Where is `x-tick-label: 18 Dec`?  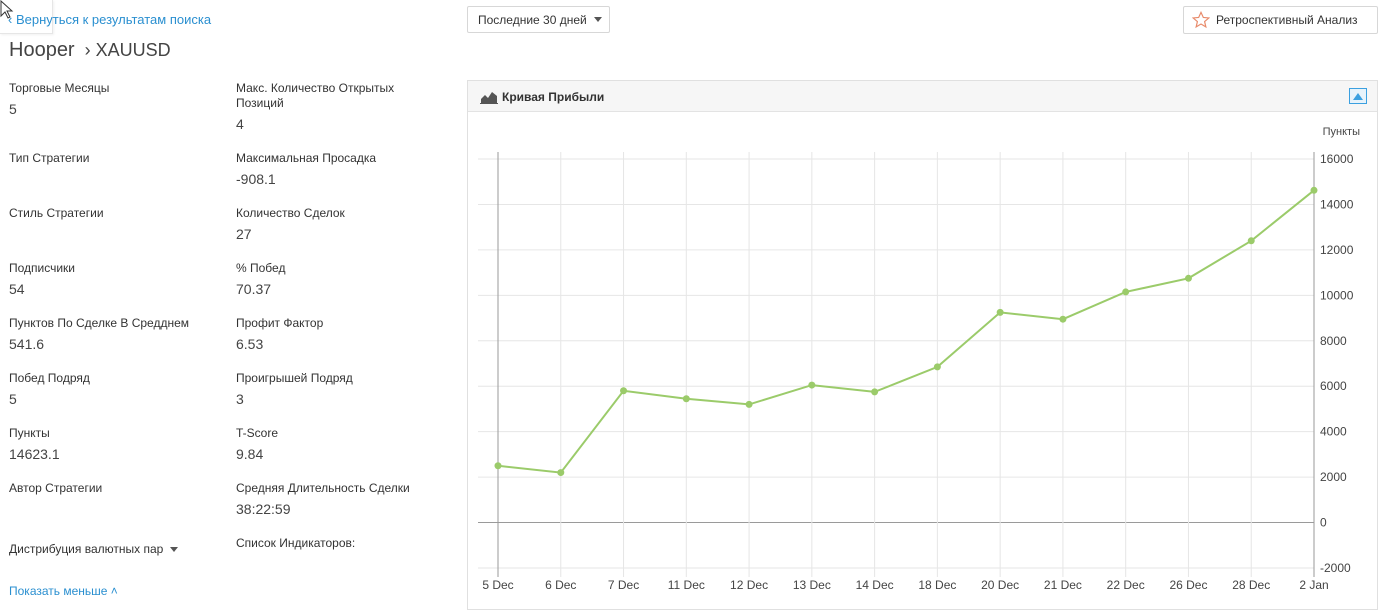 x-tick-label: 18 Dec is located at coordinates (937, 585).